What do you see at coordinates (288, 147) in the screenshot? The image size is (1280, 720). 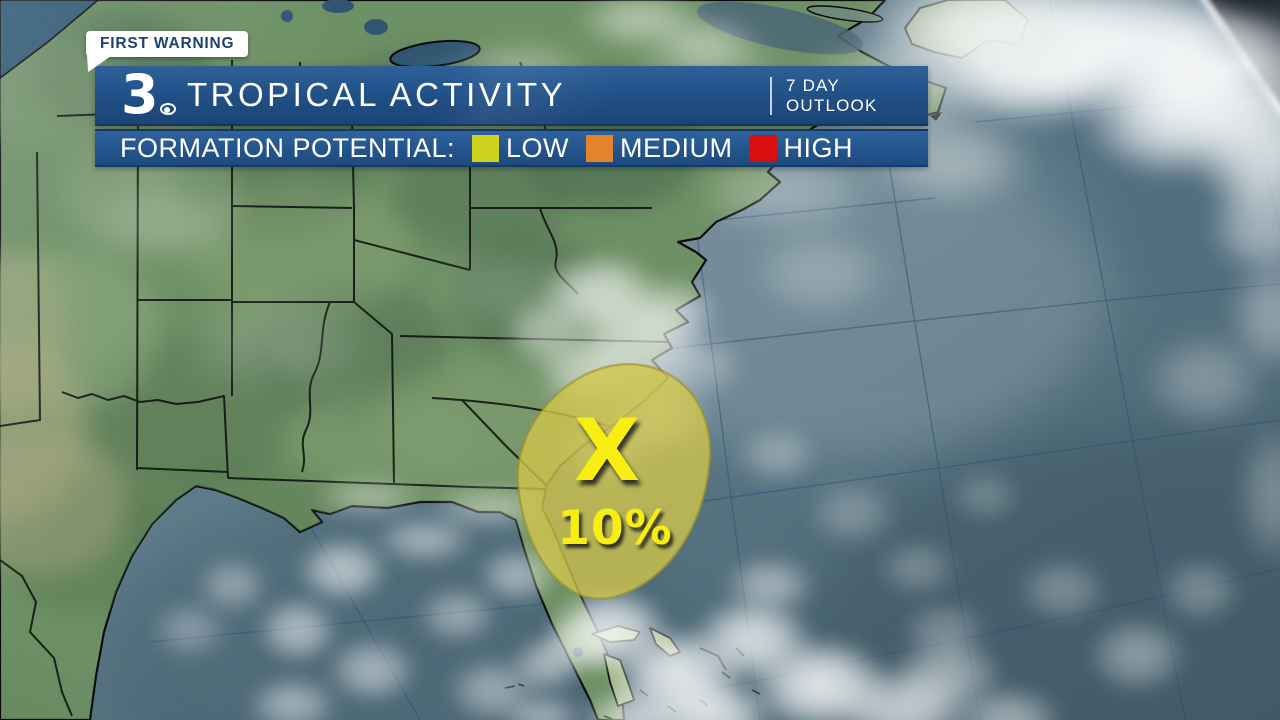 I see `formation-potential-label: FORMATION POTENTIAL:` at bounding box center [288, 147].